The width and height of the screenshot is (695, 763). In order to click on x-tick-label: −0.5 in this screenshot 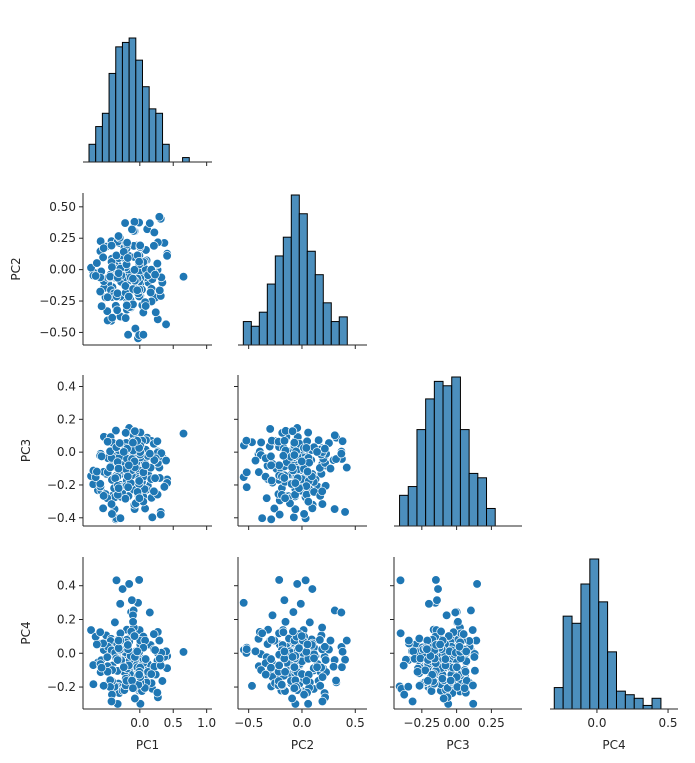, I will do `click(248, 723)`.